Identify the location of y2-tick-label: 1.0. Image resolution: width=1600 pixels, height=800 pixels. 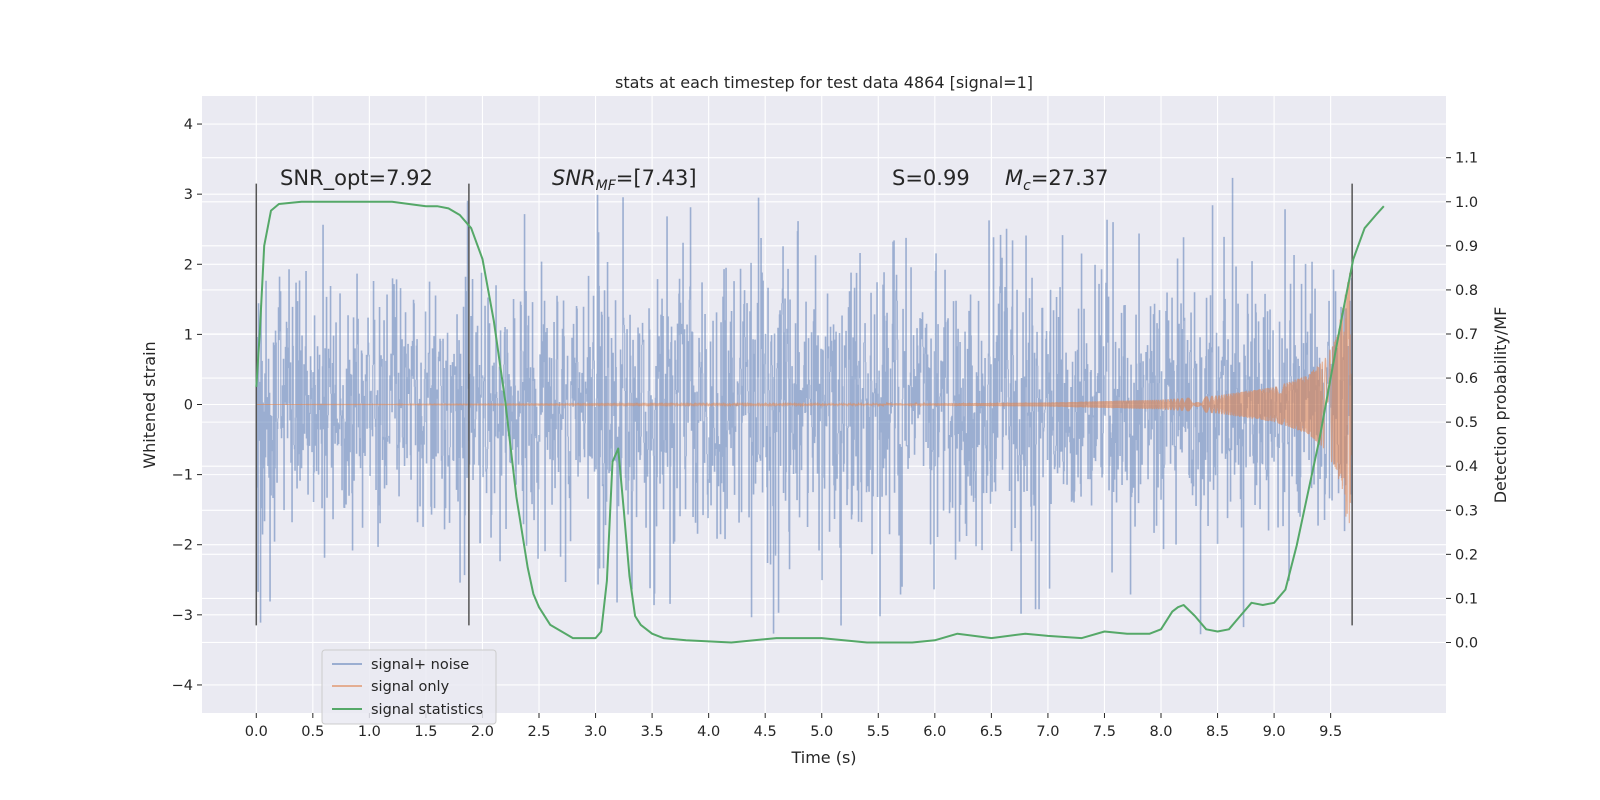
(1466, 203).